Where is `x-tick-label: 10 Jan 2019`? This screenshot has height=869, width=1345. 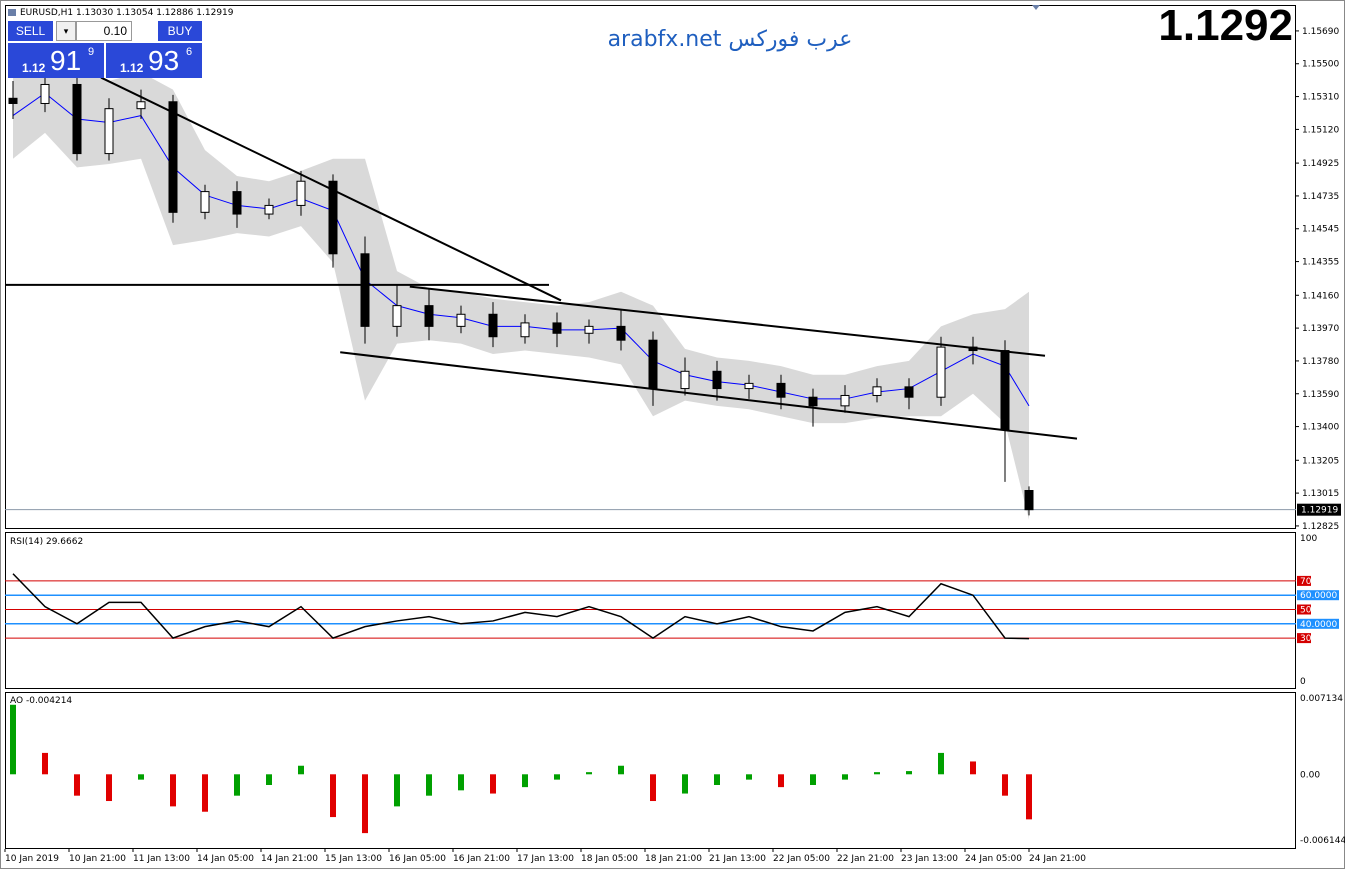
x-tick-label: 10 Jan 2019 is located at coordinates (32, 859).